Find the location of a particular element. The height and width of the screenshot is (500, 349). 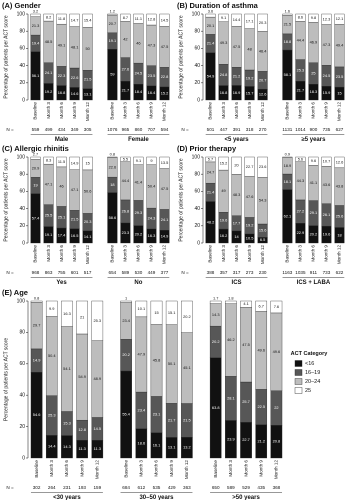

value-label: 23.5 is located at coordinates (152, 75).